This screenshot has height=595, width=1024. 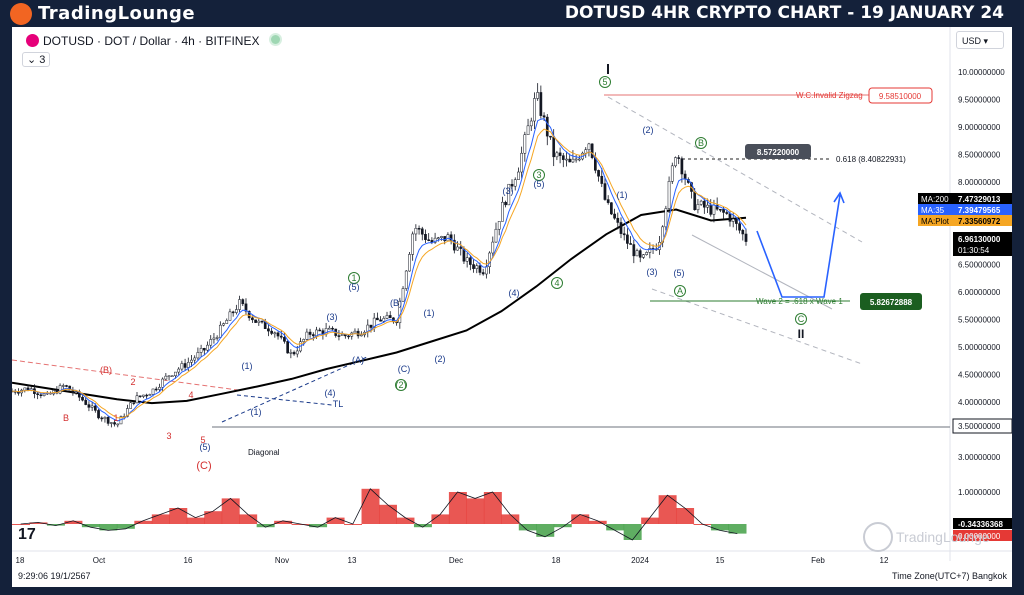 What do you see at coordinates (294, 389) in the screenshot?
I see `diagonal-upper-line` at bounding box center [294, 389].